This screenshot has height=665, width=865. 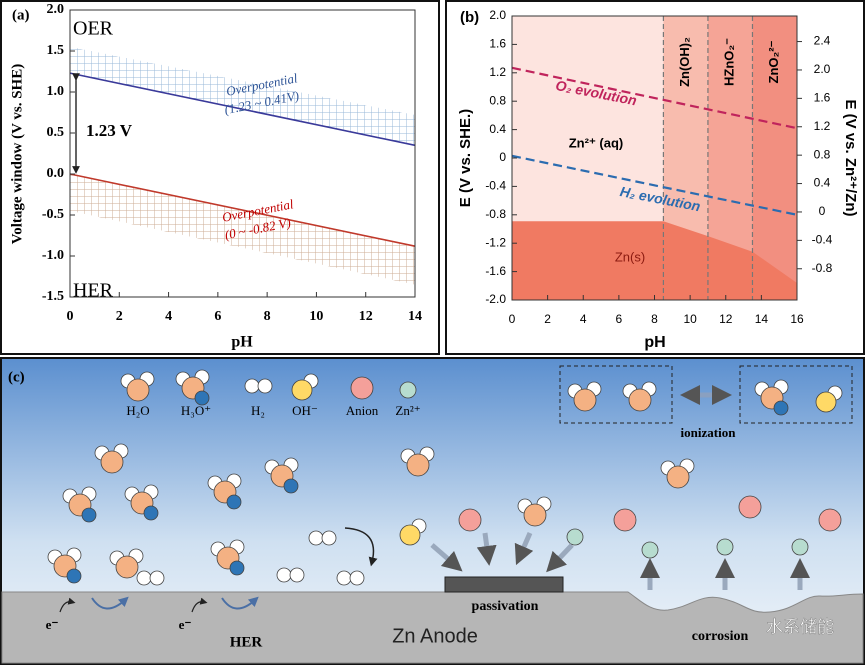 I want to click on y-tick-label: -1.6, so click(x=495, y=271).